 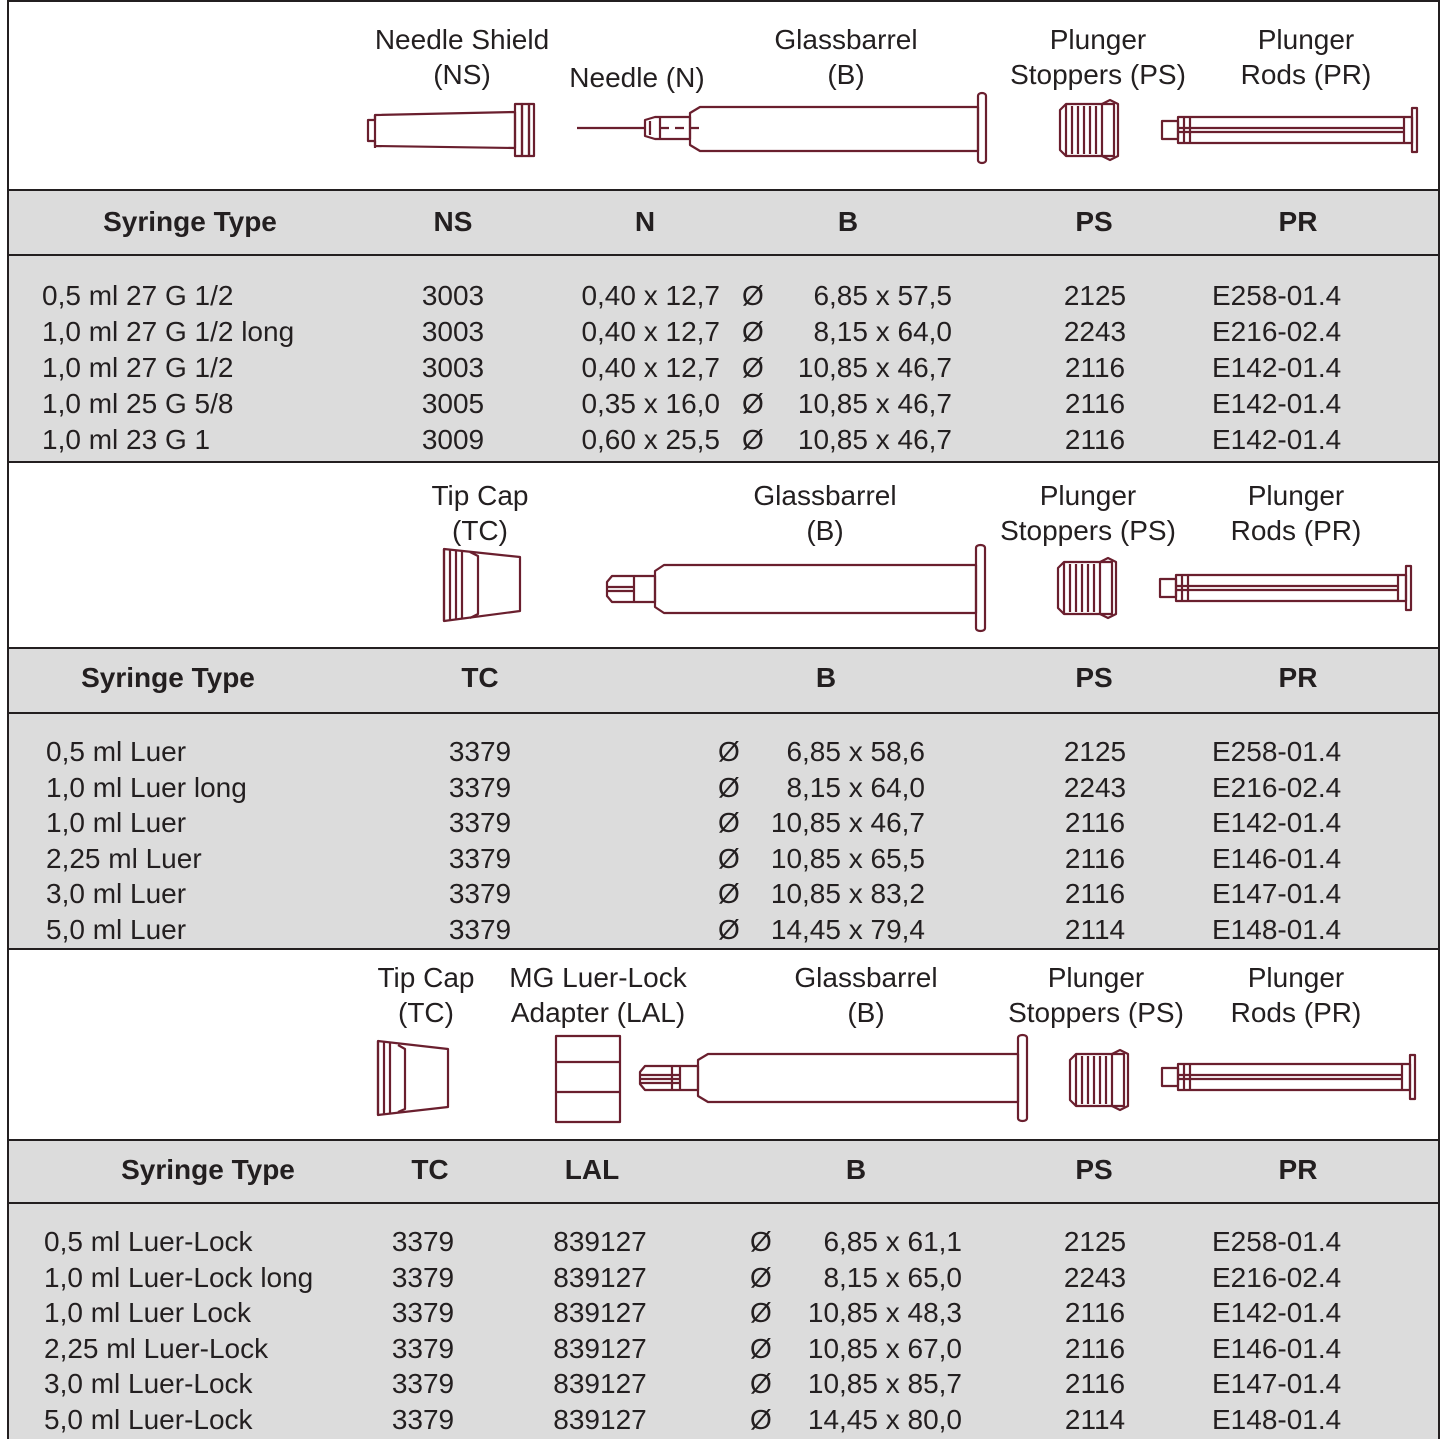 What do you see at coordinates (116, 823) in the screenshot?
I see `cell-syringe-type: 1,0 ml Luer` at bounding box center [116, 823].